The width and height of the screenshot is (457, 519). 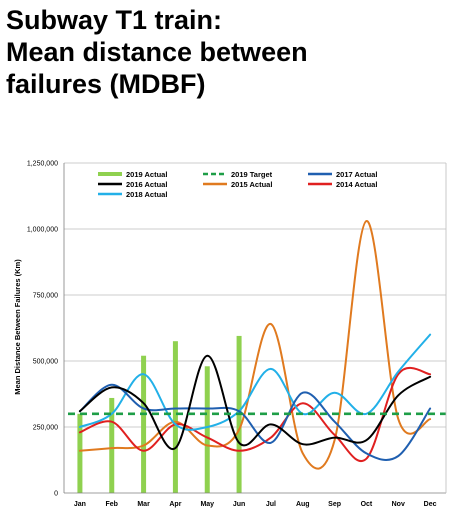 I want to click on legend-2019-actual-label: 2019 Actual, so click(x=146, y=174).